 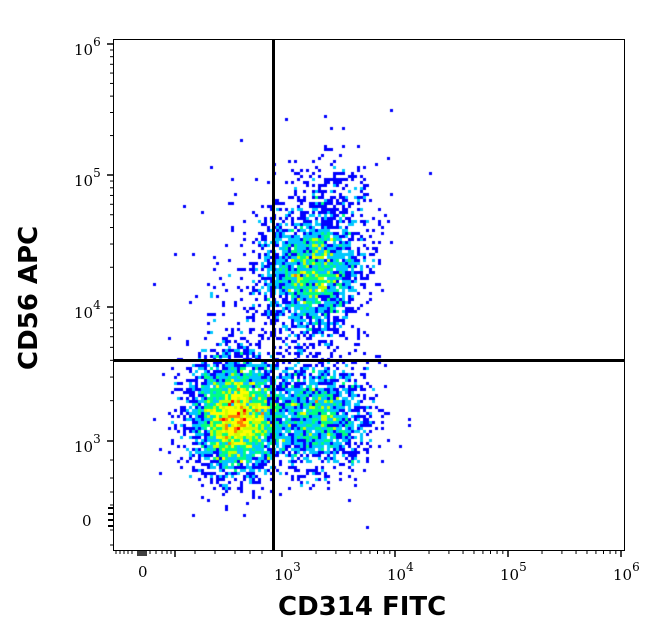 What do you see at coordinates (362, 607) in the screenshot?
I see `x-axis-title: CD314 FITC` at bounding box center [362, 607].